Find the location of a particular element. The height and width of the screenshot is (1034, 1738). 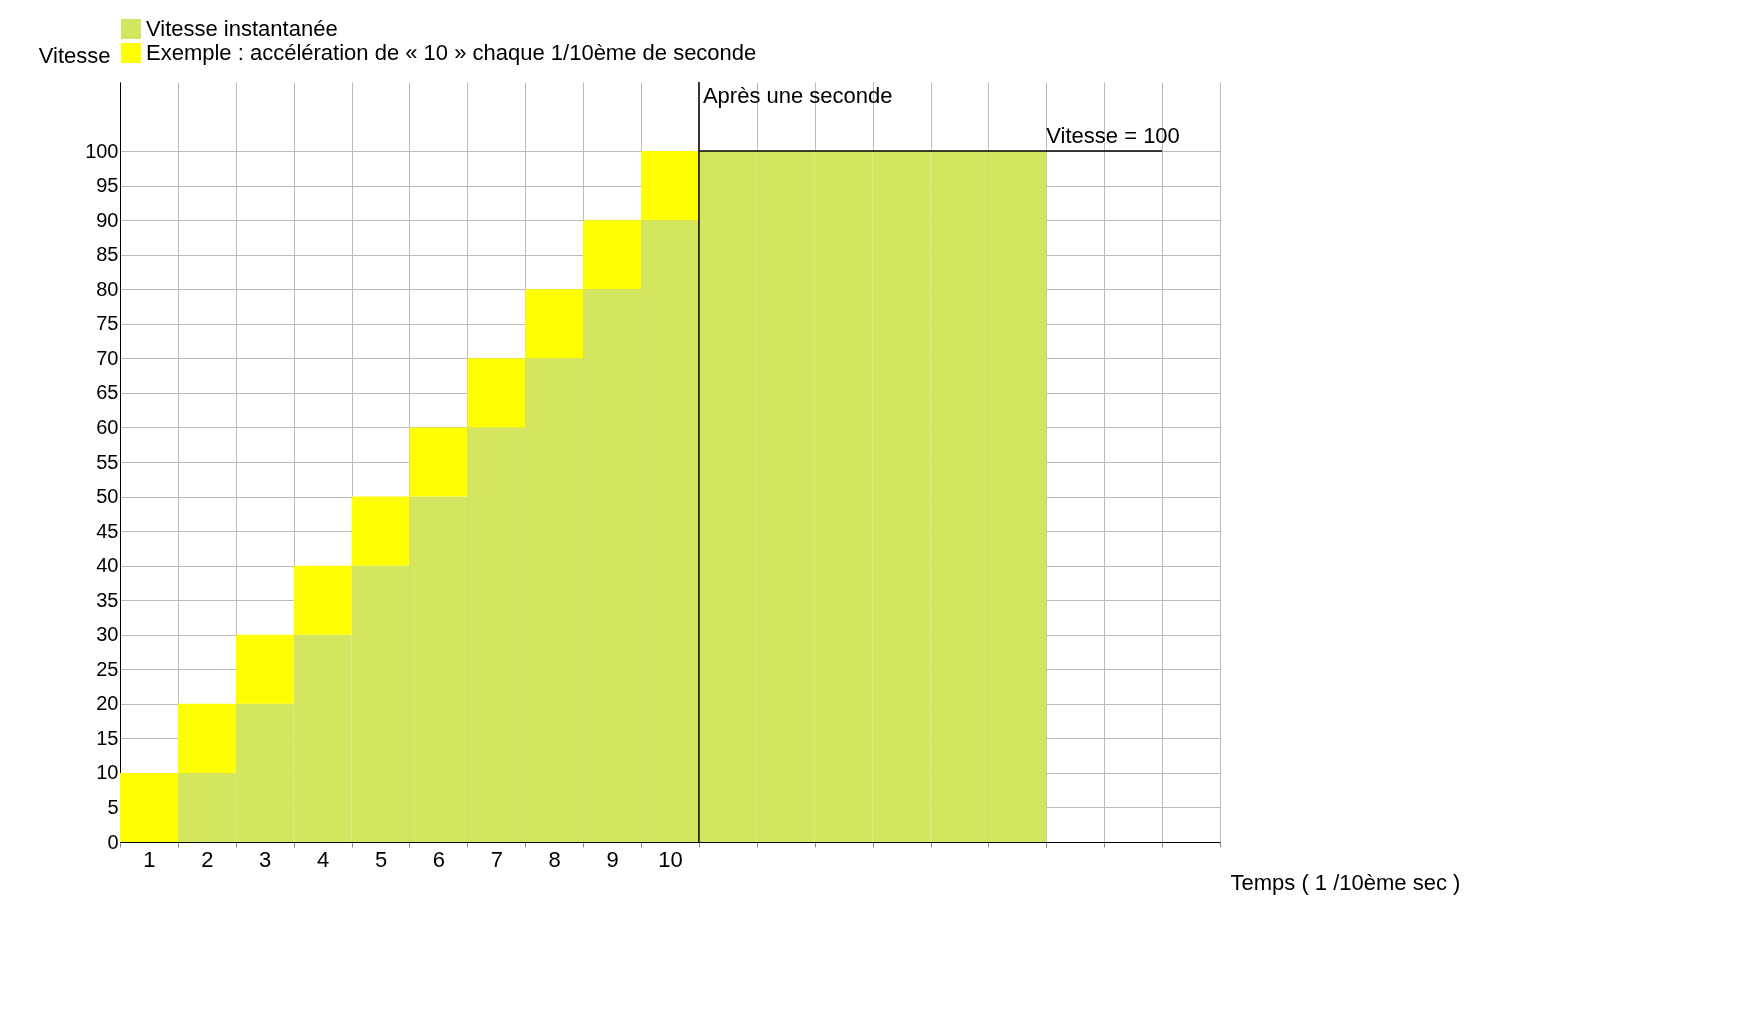

x-tick-label: 9 is located at coordinates (612, 859).